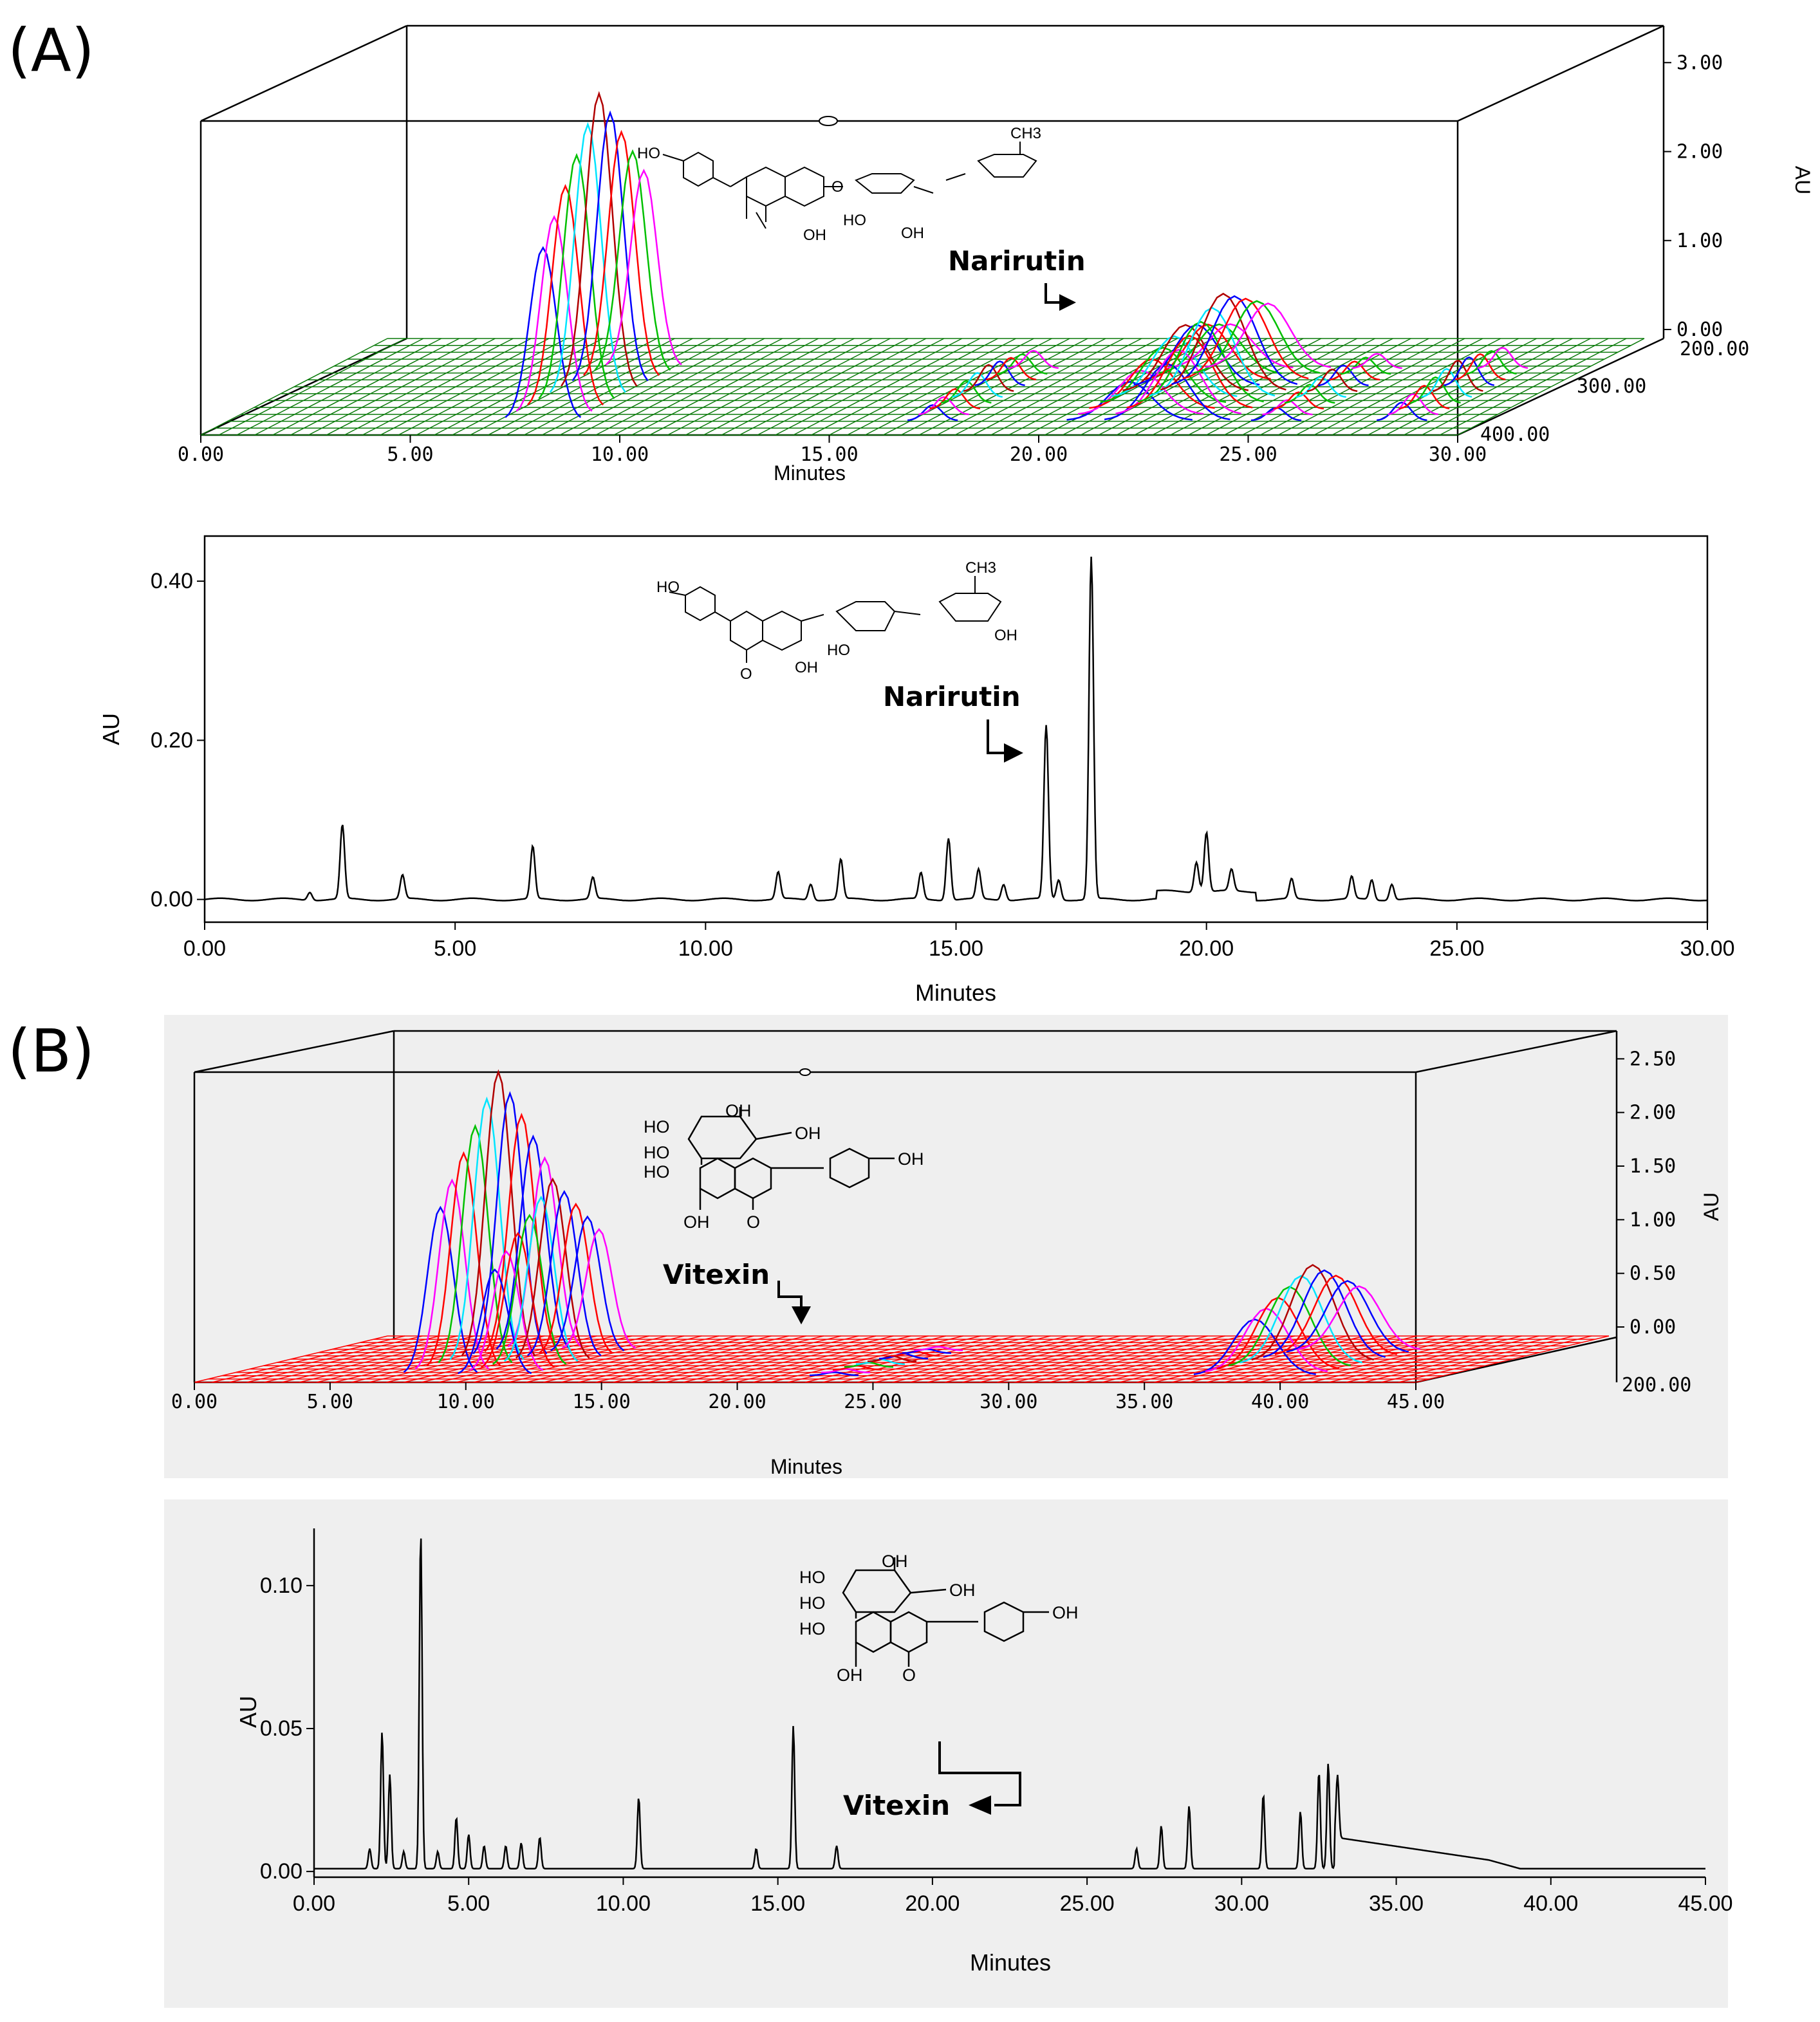 This screenshot has width=1820, height=2022. What do you see at coordinates (1144, 1402) in the screenshot?
I see `b3d-x-tick-label: 35.00` at bounding box center [1144, 1402].